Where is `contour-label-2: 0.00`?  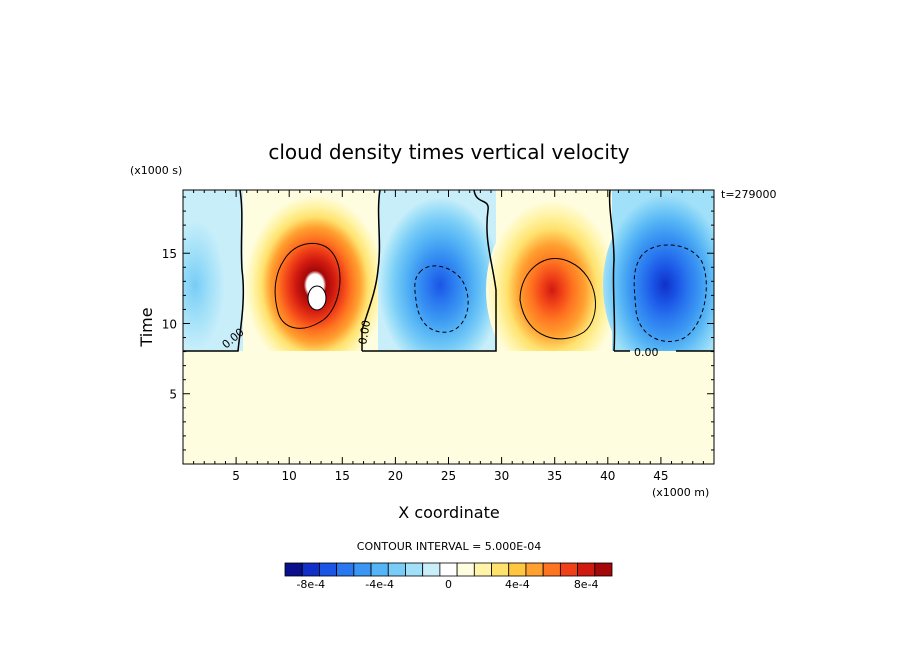 contour-label-2: 0.00 is located at coordinates (364, 332).